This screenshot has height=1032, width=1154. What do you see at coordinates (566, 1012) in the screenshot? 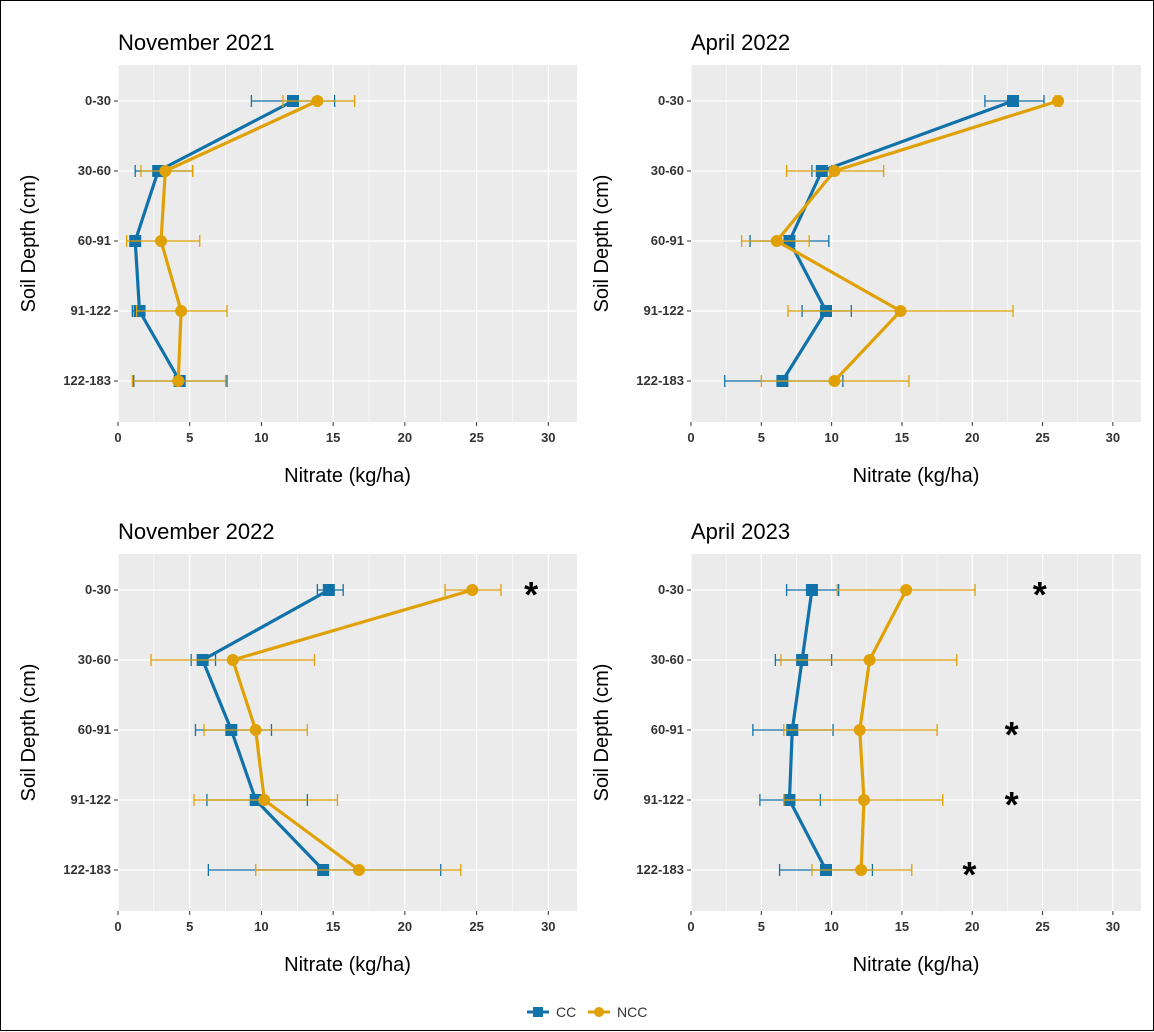
I see `legend-label: CC` at bounding box center [566, 1012].